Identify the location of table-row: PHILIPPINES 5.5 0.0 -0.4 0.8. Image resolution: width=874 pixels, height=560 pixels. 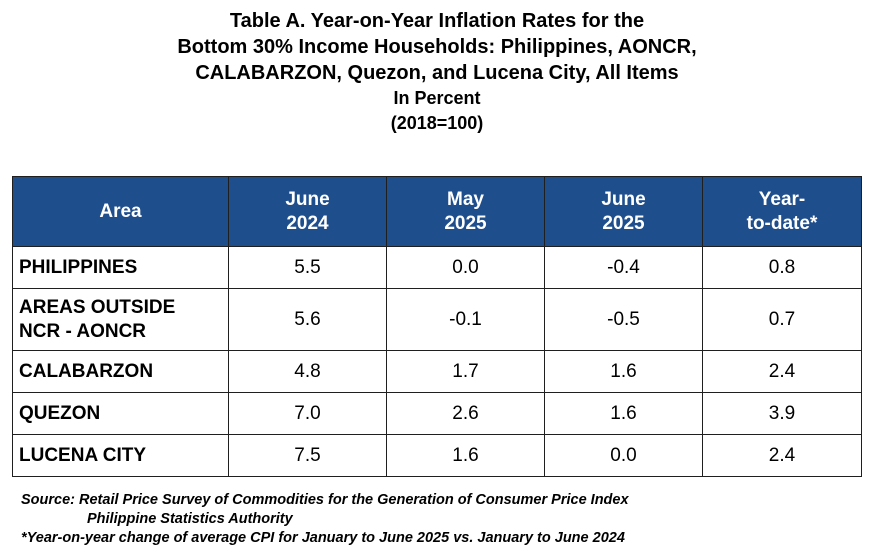
(437, 267).